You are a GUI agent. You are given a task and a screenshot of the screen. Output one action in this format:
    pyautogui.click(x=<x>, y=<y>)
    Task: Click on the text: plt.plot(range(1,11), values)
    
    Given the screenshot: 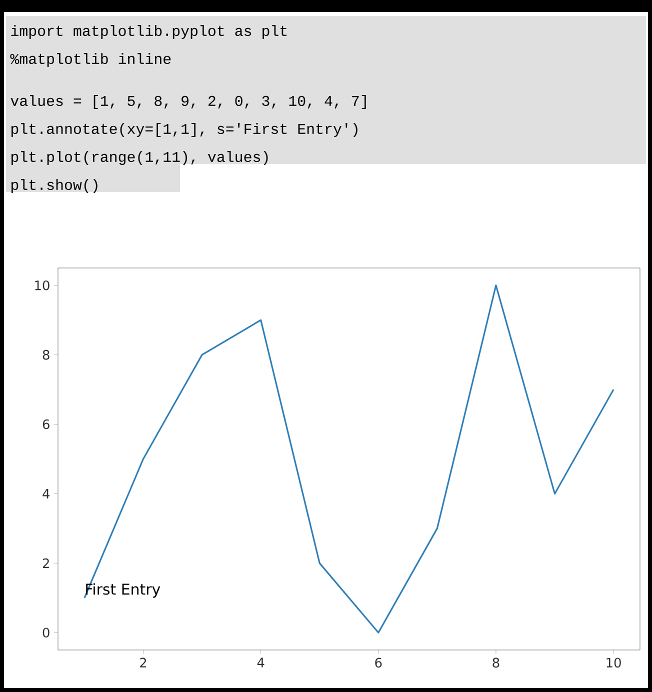 What is the action you would take?
    pyautogui.click(x=140, y=158)
    